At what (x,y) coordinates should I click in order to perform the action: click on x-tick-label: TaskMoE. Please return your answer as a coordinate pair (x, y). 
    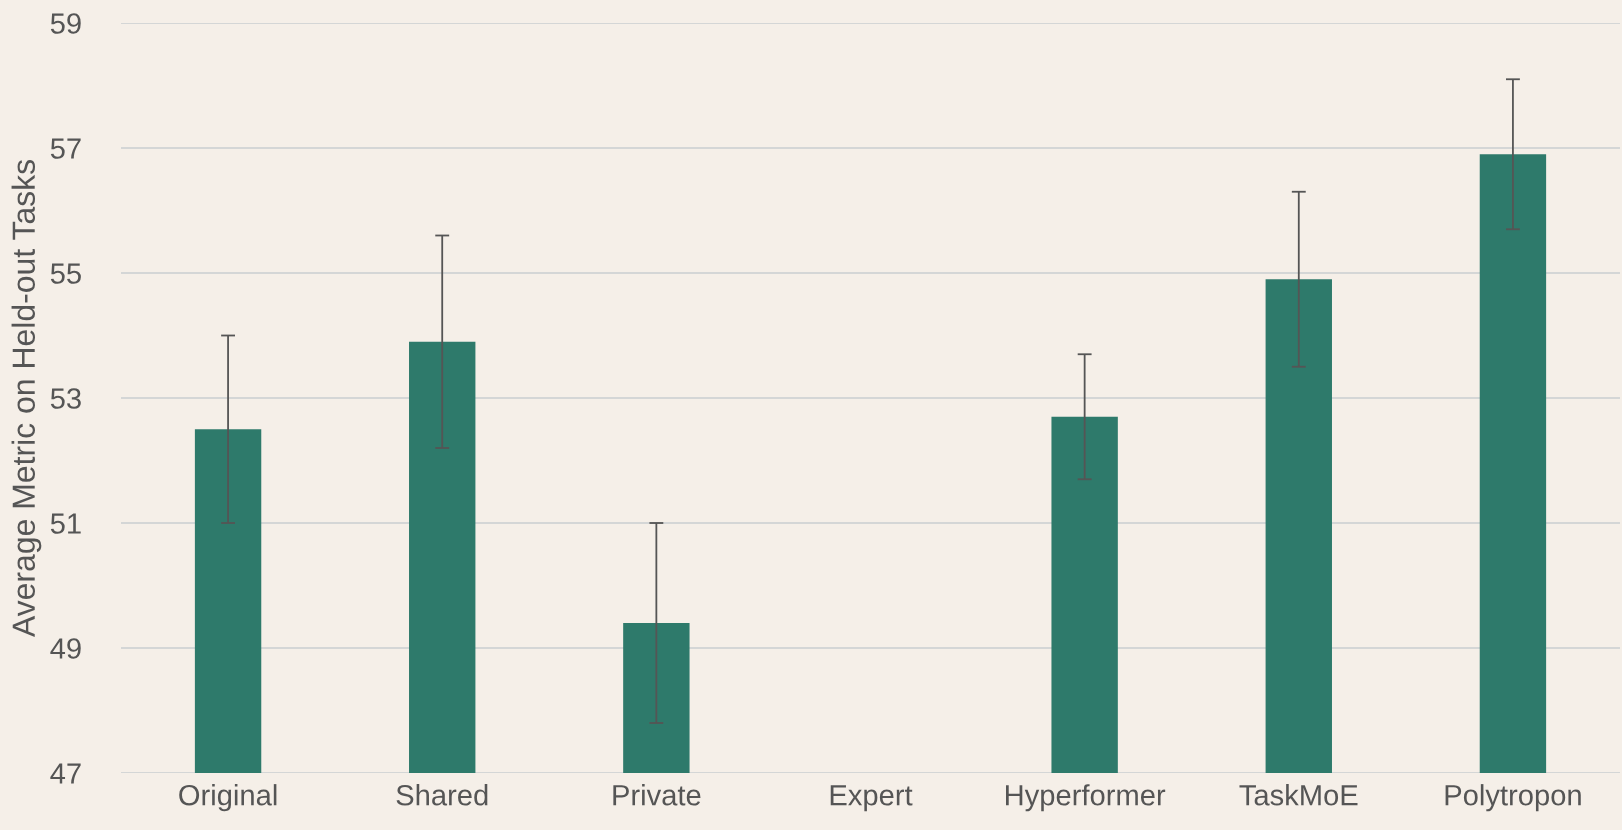
    Looking at the image, I should click on (1298, 795).